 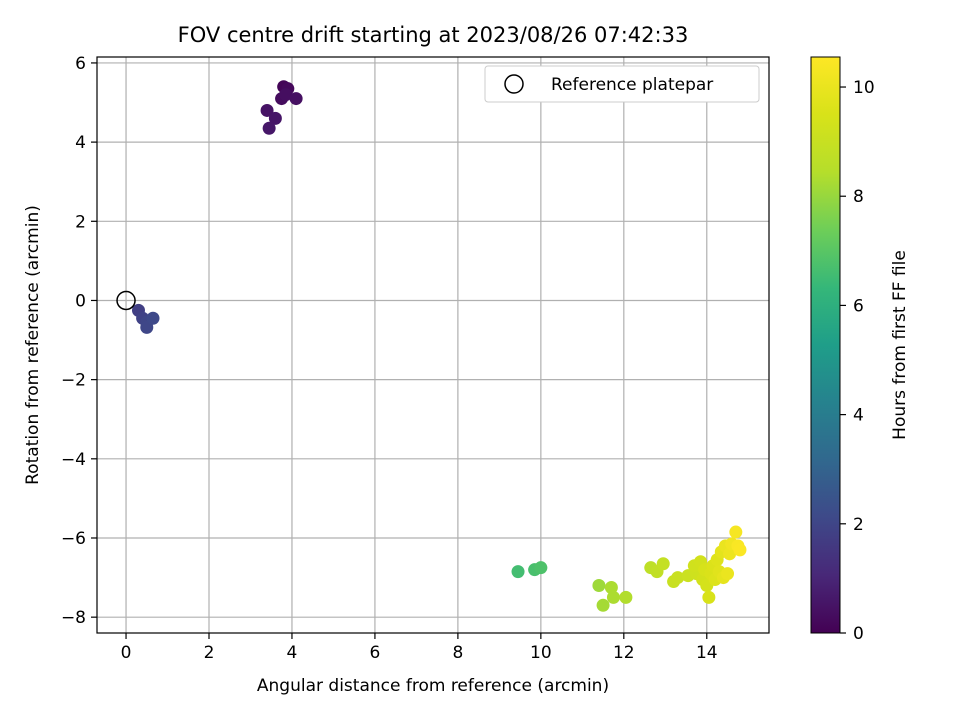 What do you see at coordinates (73, 381) in the screenshot?
I see `y-tick-label: −2` at bounding box center [73, 381].